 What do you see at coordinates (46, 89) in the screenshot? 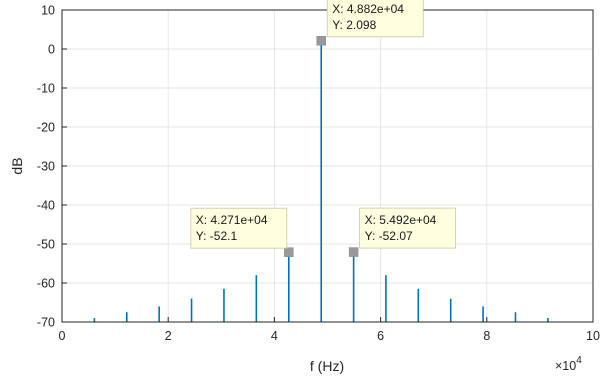
I see `y-tick-label: -10` at bounding box center [46, 89].